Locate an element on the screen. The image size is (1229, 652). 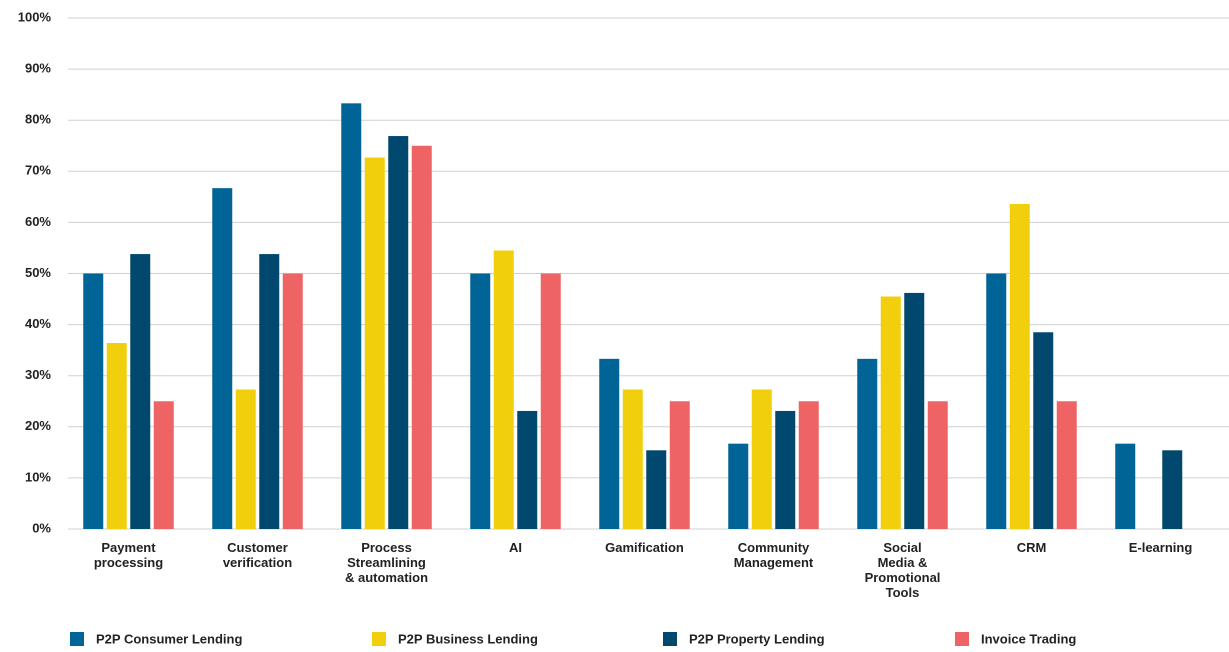
y-tick-label: 80% is located at coordinates (38, 119).